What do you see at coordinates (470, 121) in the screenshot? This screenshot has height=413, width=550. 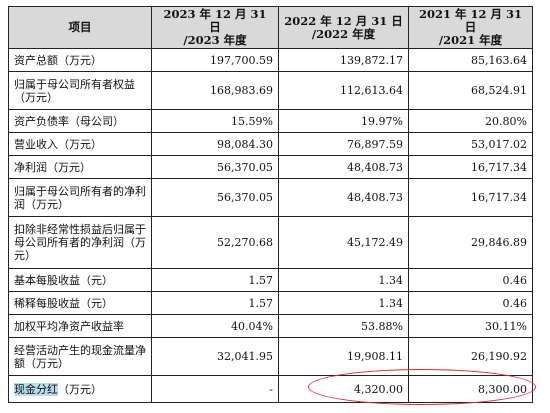 I see `cell-2021: 20.80%` at bounding box center [470, 121].